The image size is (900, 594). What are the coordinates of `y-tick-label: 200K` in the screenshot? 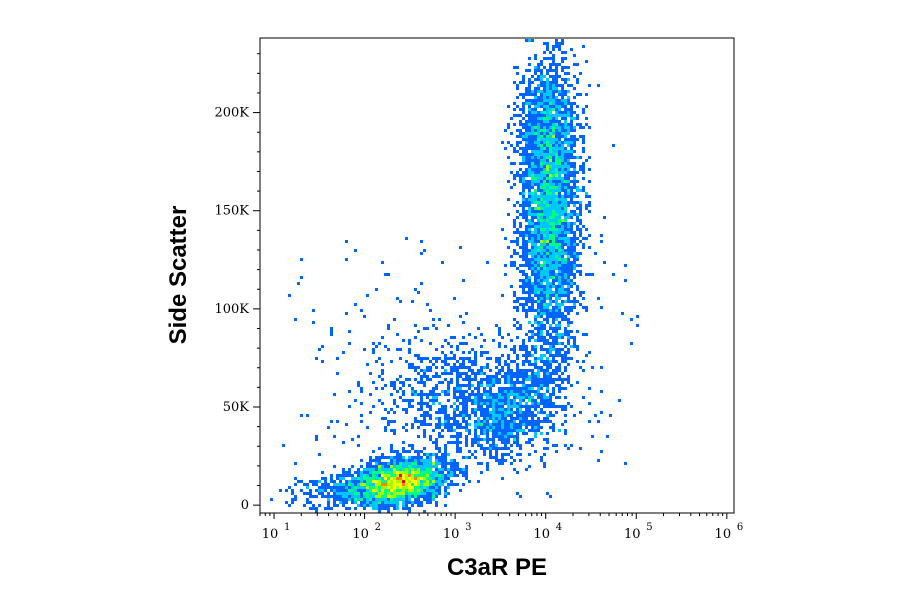 It's located at (231, 113).